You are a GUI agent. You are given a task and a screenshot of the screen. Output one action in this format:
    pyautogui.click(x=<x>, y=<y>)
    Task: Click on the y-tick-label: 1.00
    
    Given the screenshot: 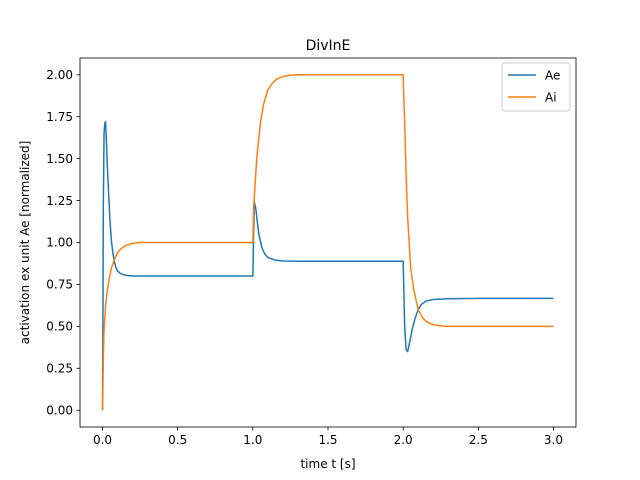 What is the action you would take?
    pyautogui.click(x=59, y=243)
    